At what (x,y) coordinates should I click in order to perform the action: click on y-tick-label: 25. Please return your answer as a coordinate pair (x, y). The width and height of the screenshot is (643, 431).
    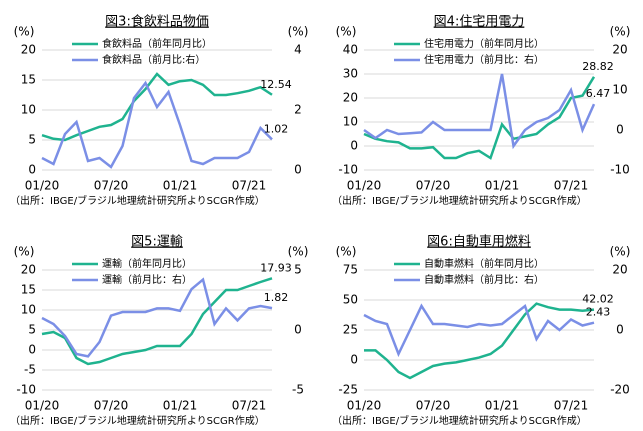
    Looking at the image, I should click on (350, 330).